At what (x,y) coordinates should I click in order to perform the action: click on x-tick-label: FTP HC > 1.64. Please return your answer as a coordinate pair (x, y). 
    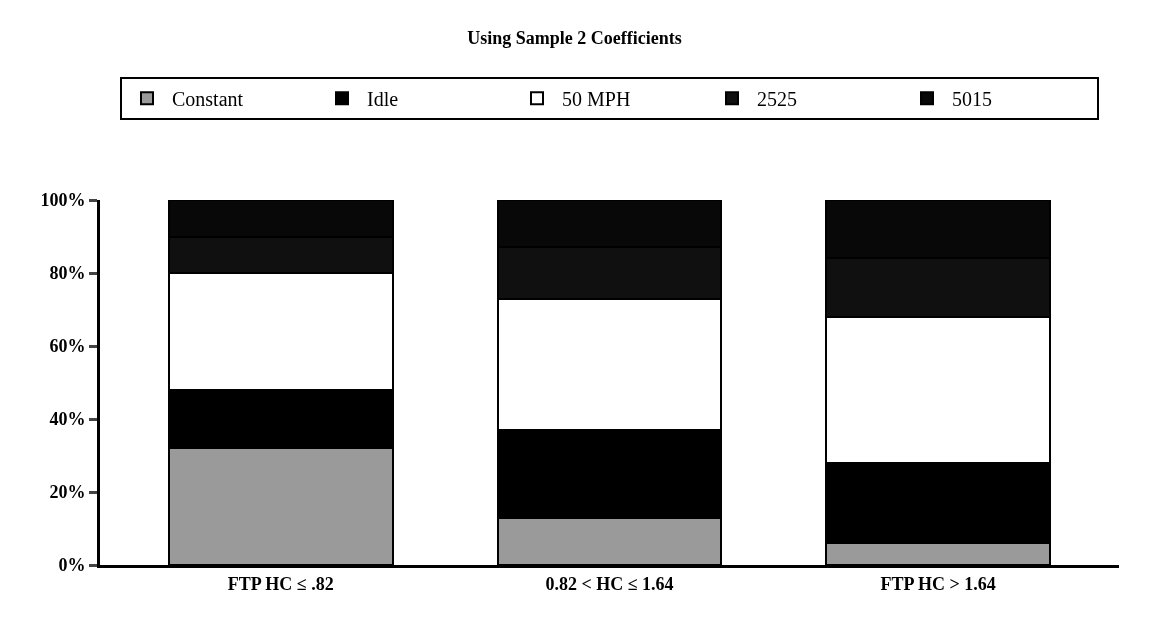
    Looking at the image, I should click on (938, 583).